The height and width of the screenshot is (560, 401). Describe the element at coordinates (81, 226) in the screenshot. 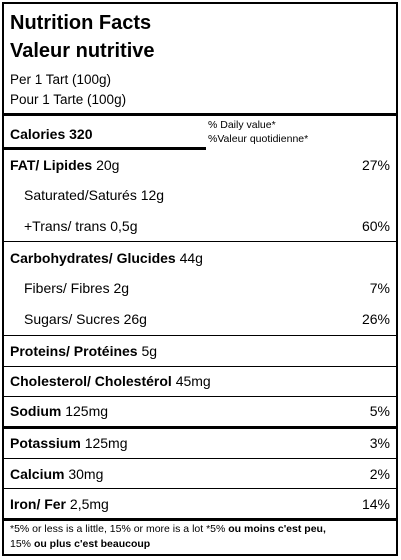

I see `trans-label: +Trans/ trans 0,5g` at that location.